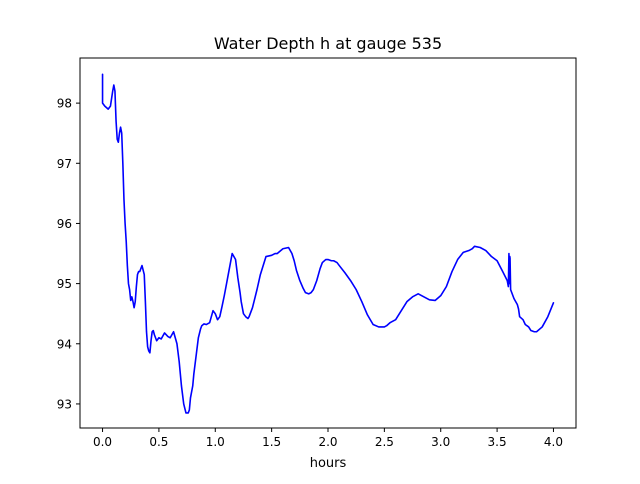 The height and width of the screenshot is (484, 640). Describe the element at coordinates (327, 442) in the screenshot. I see `x-tick-label: 2.0` at that location.